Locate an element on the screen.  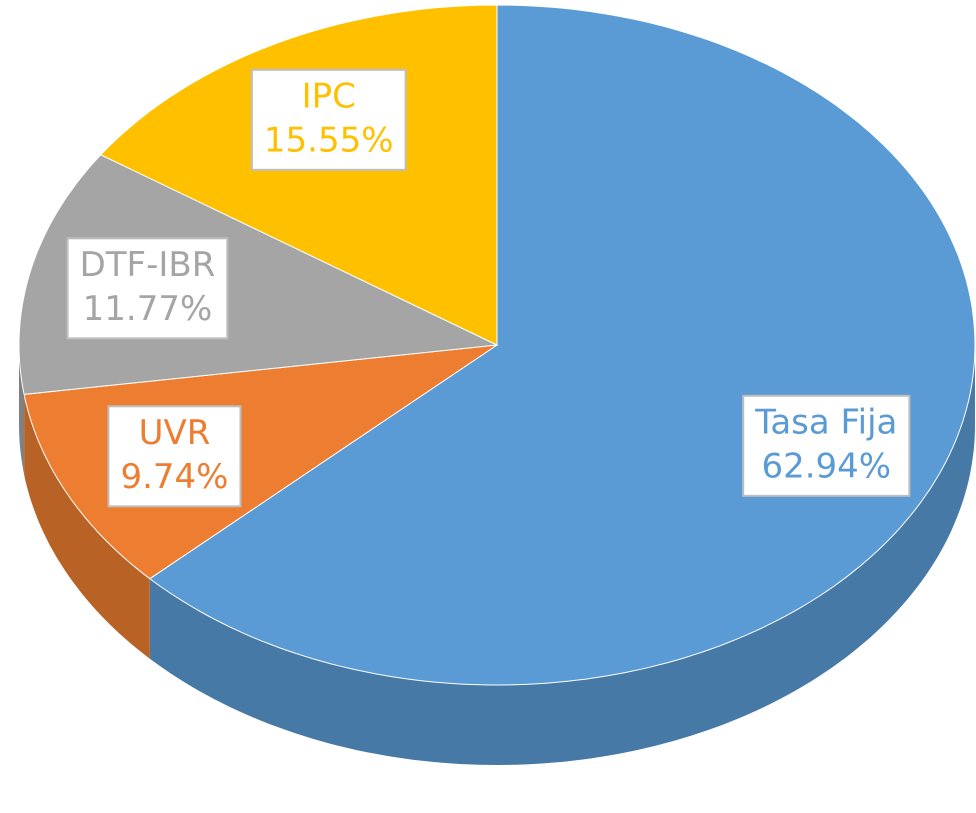
label-value: 9.74% is located at coordinates (174, 477).